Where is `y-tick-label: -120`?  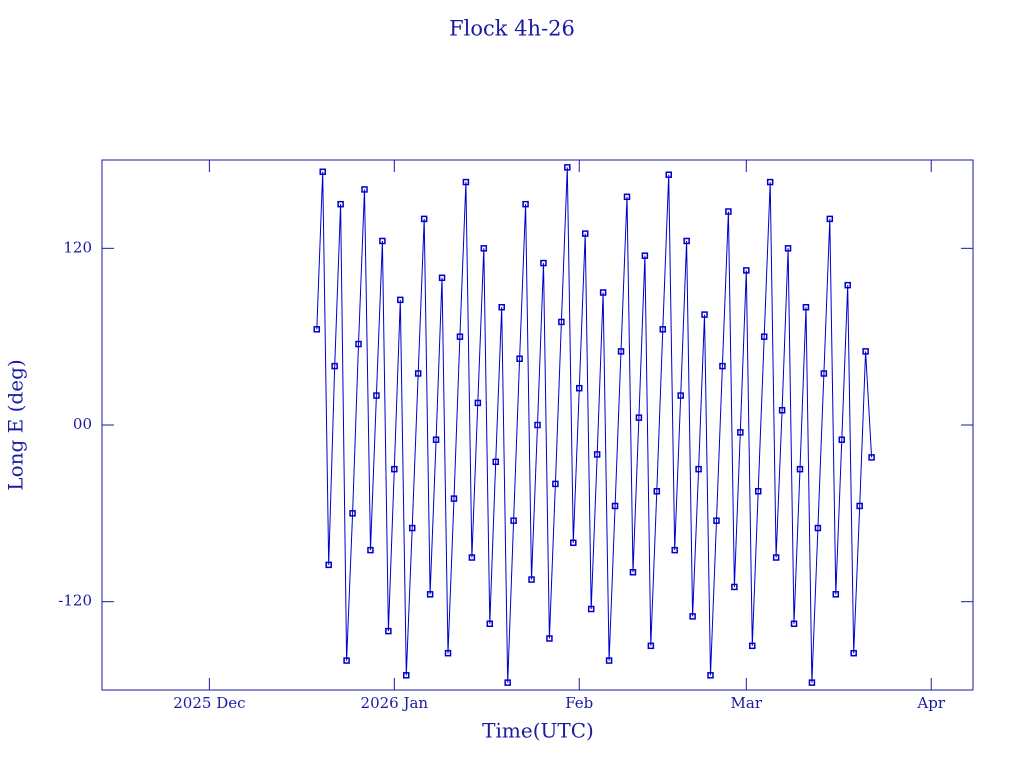 y-tick-label: -120 is located at coordinates (75, 601).